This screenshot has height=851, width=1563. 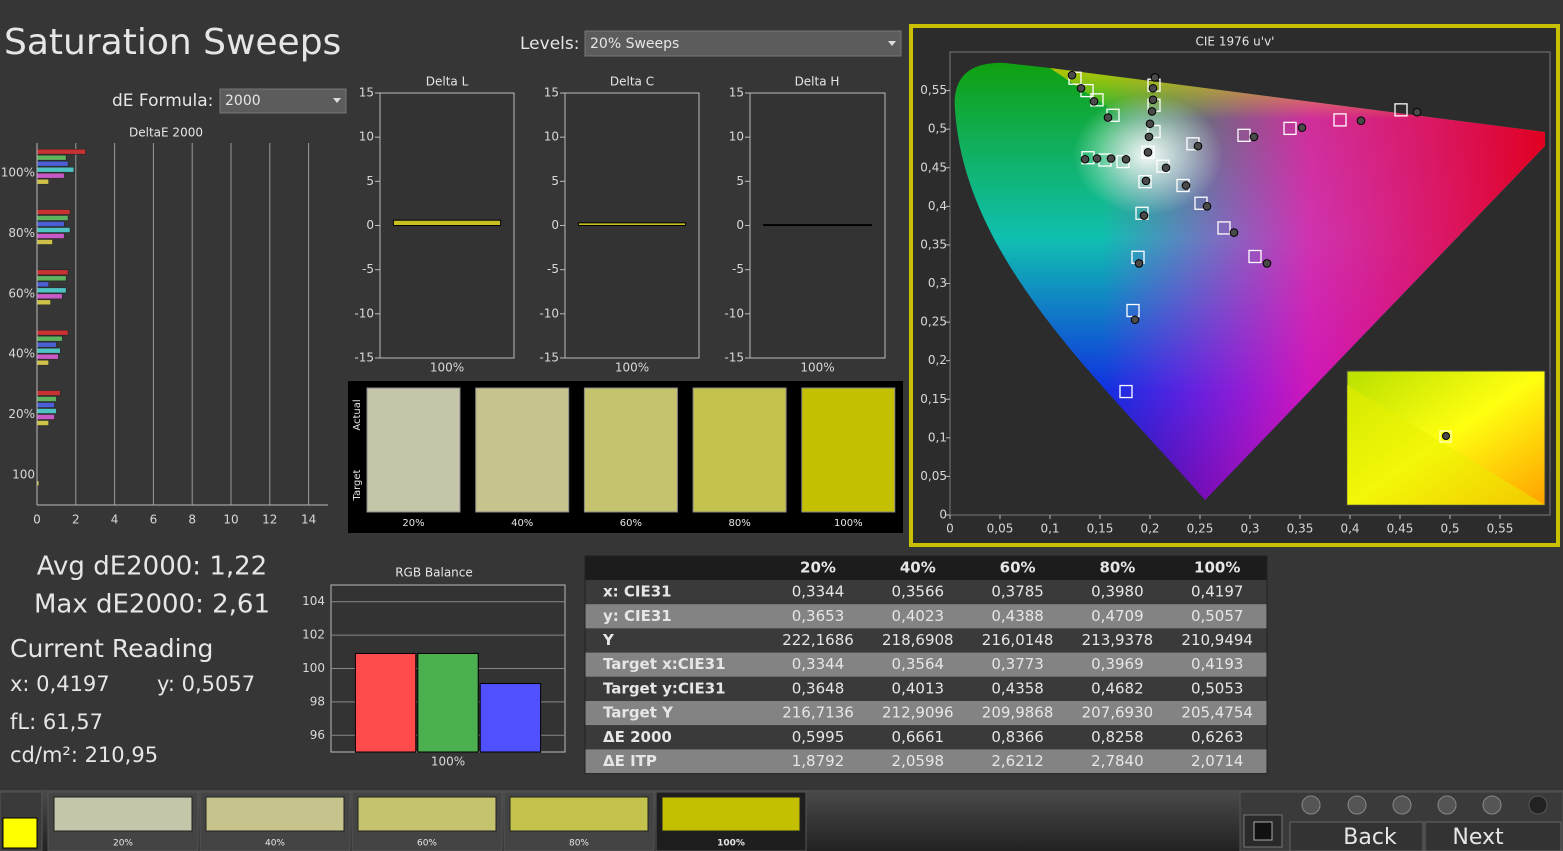 I want to click on back-button, so click(x=1356, y=836).